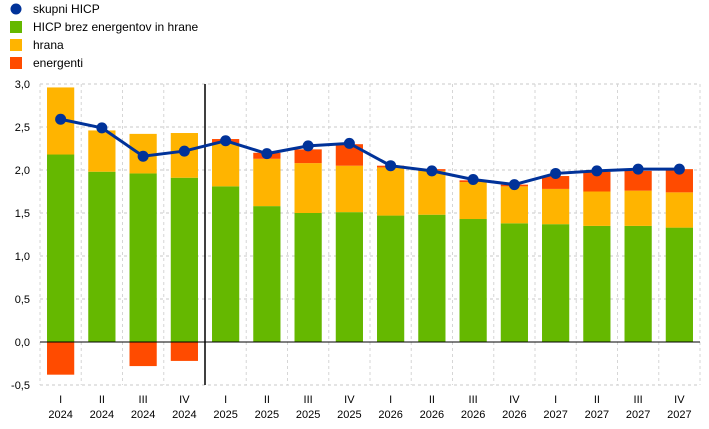 Image resolution: width=709 pixels, height=429 pixels. I want to click on legend-marker-line, so click(16, 9).